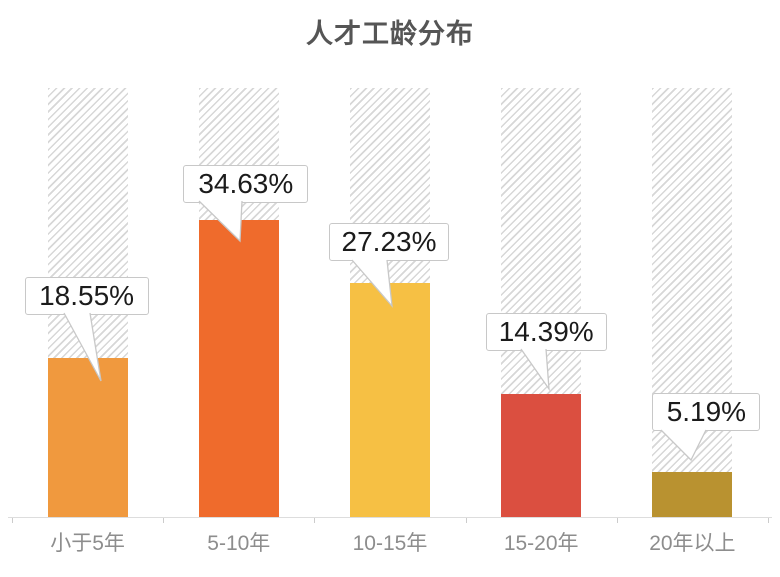 The height and width of the screenshot is (577, 780). What do you see at coordinates (390, 543) in the screenshot?
I see `x-axis-label-2: 10-15年` at bounding box center [390, 543].